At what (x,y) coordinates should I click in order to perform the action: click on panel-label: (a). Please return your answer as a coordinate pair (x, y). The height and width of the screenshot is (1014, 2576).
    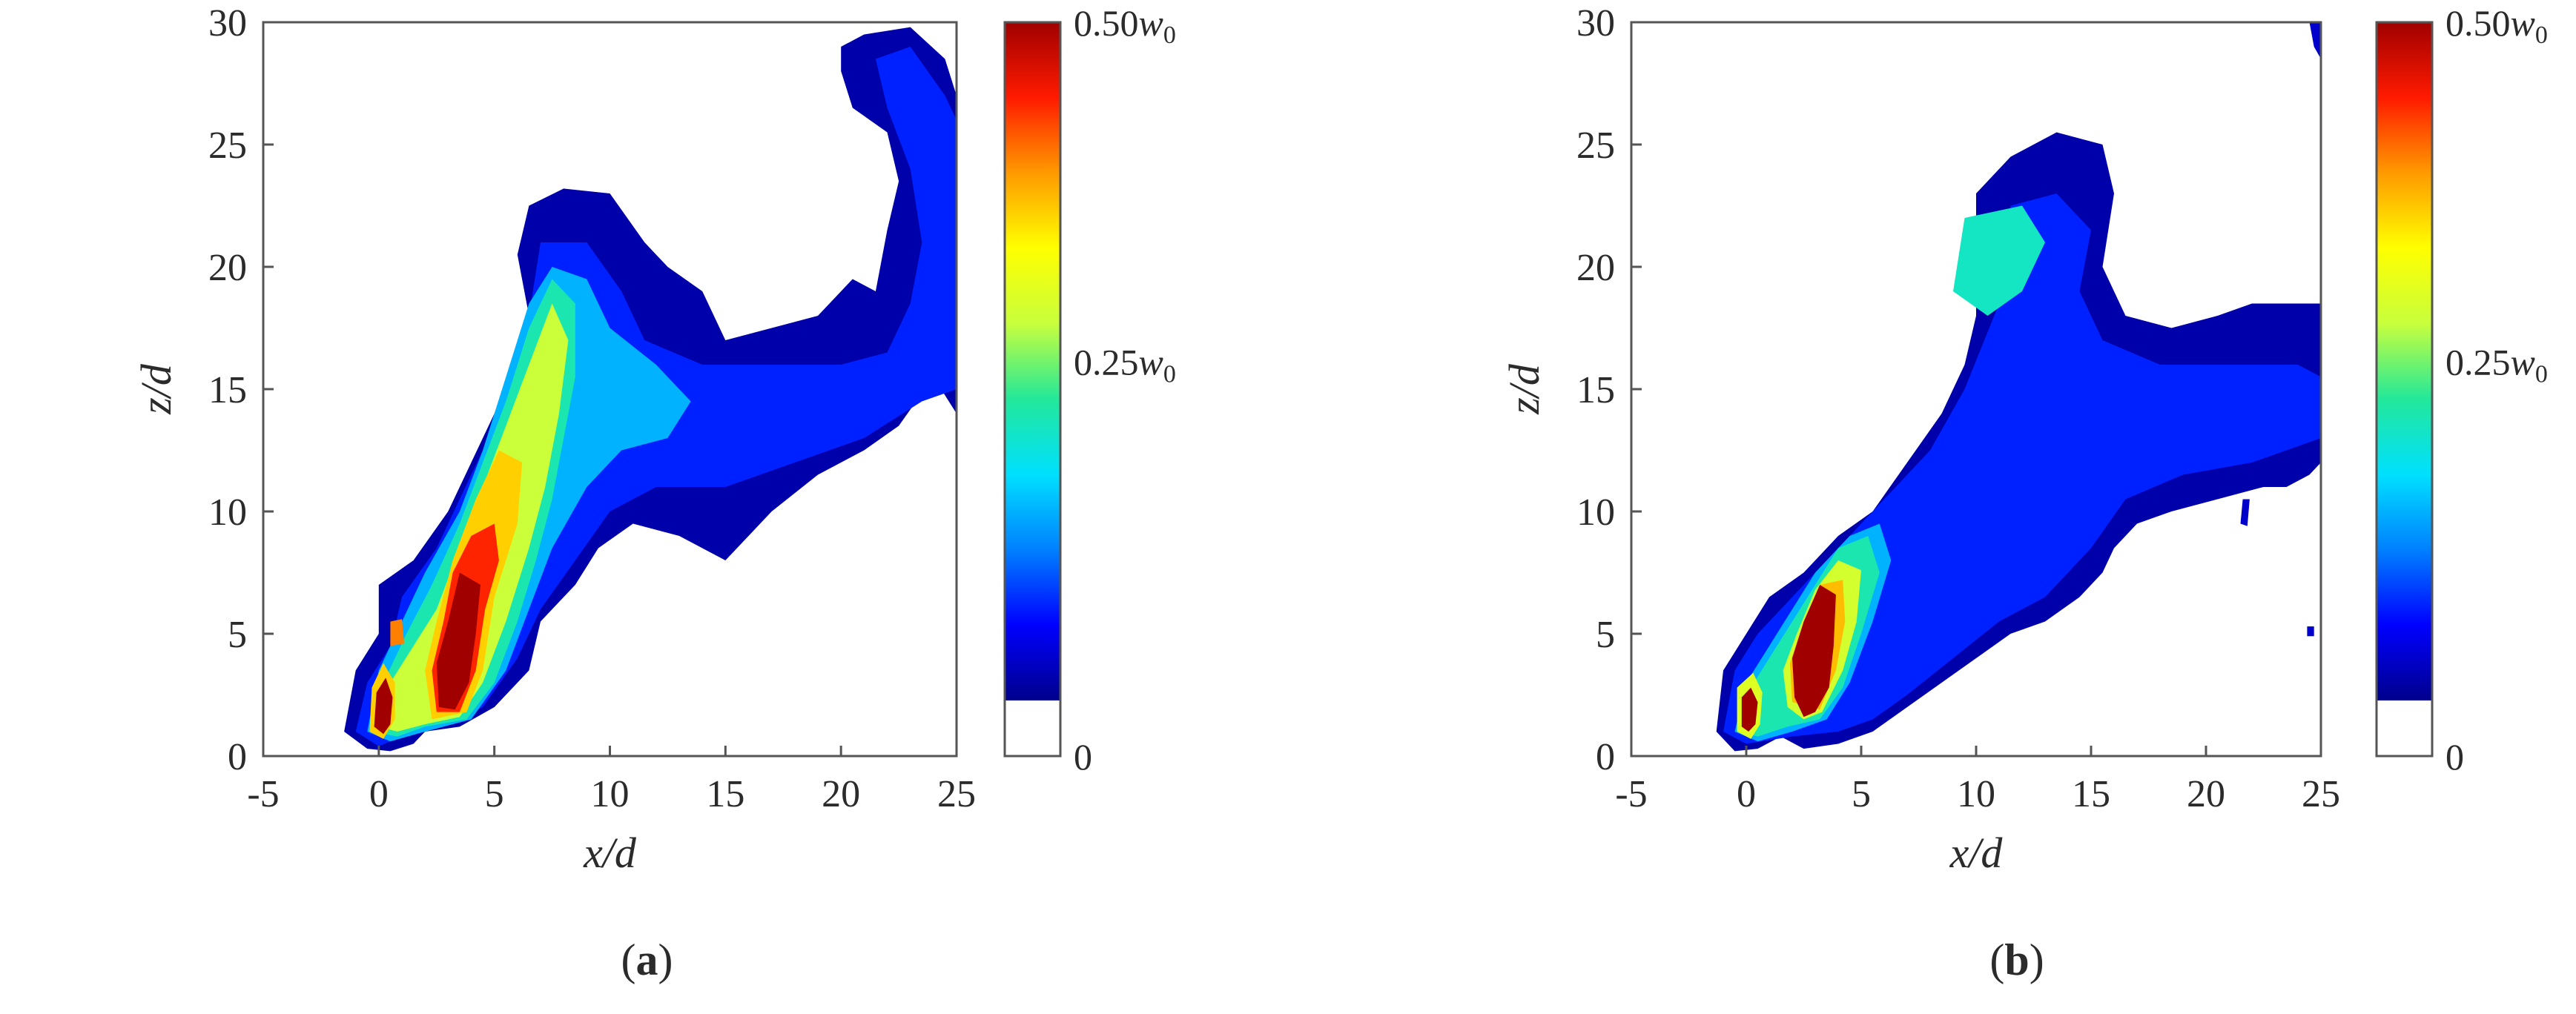
    Looking at the image, I should click on (647, 959).